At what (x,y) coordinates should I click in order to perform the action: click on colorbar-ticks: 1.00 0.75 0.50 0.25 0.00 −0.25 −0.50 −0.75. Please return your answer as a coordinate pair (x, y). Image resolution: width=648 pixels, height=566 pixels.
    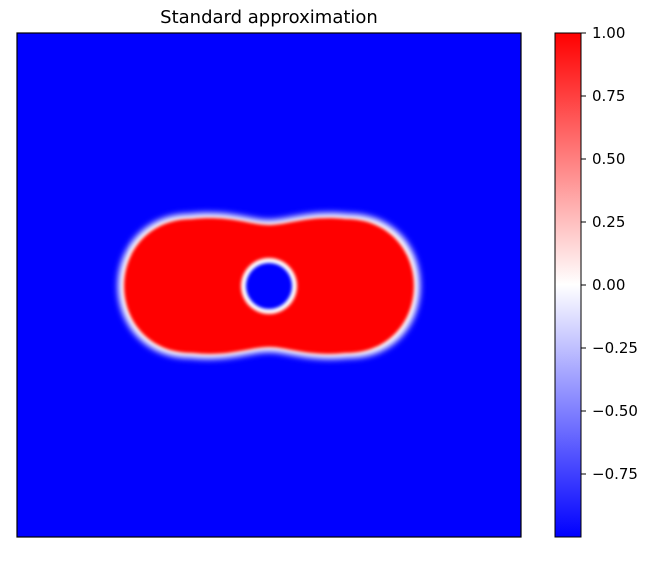
    Looking at the image, I should click on (609, 253).